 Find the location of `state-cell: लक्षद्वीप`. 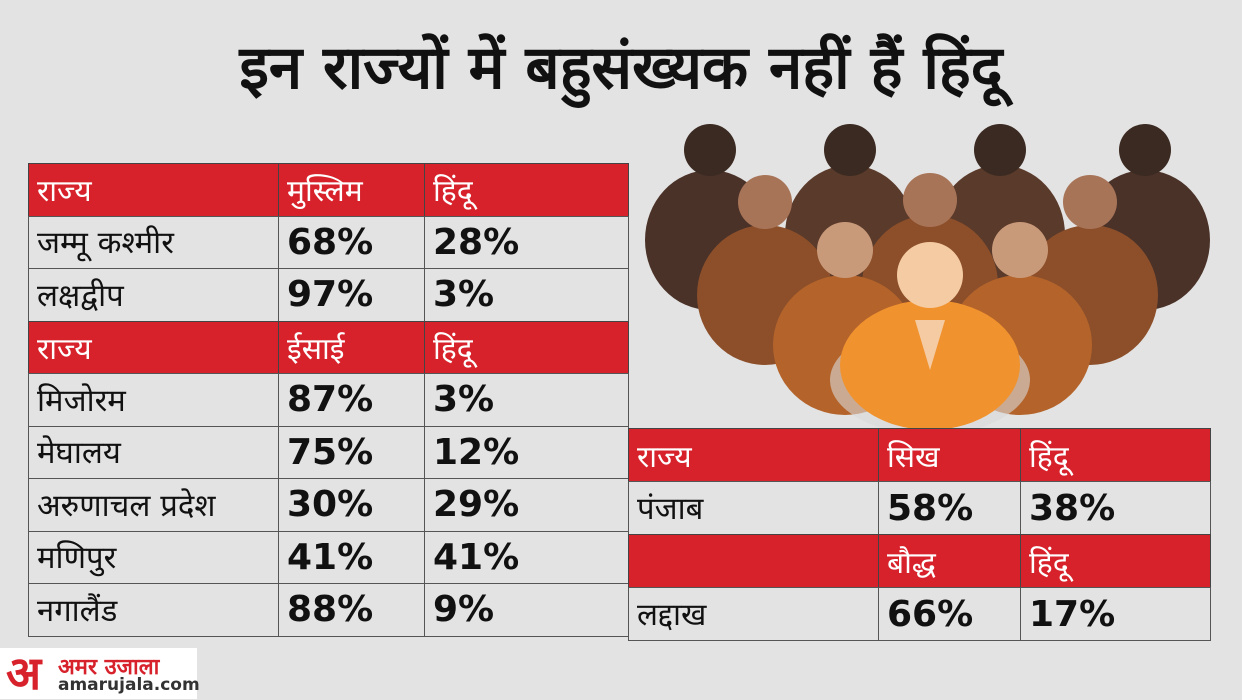

state-cell: लक्षद्वीप is located at coordinates (153, 295).